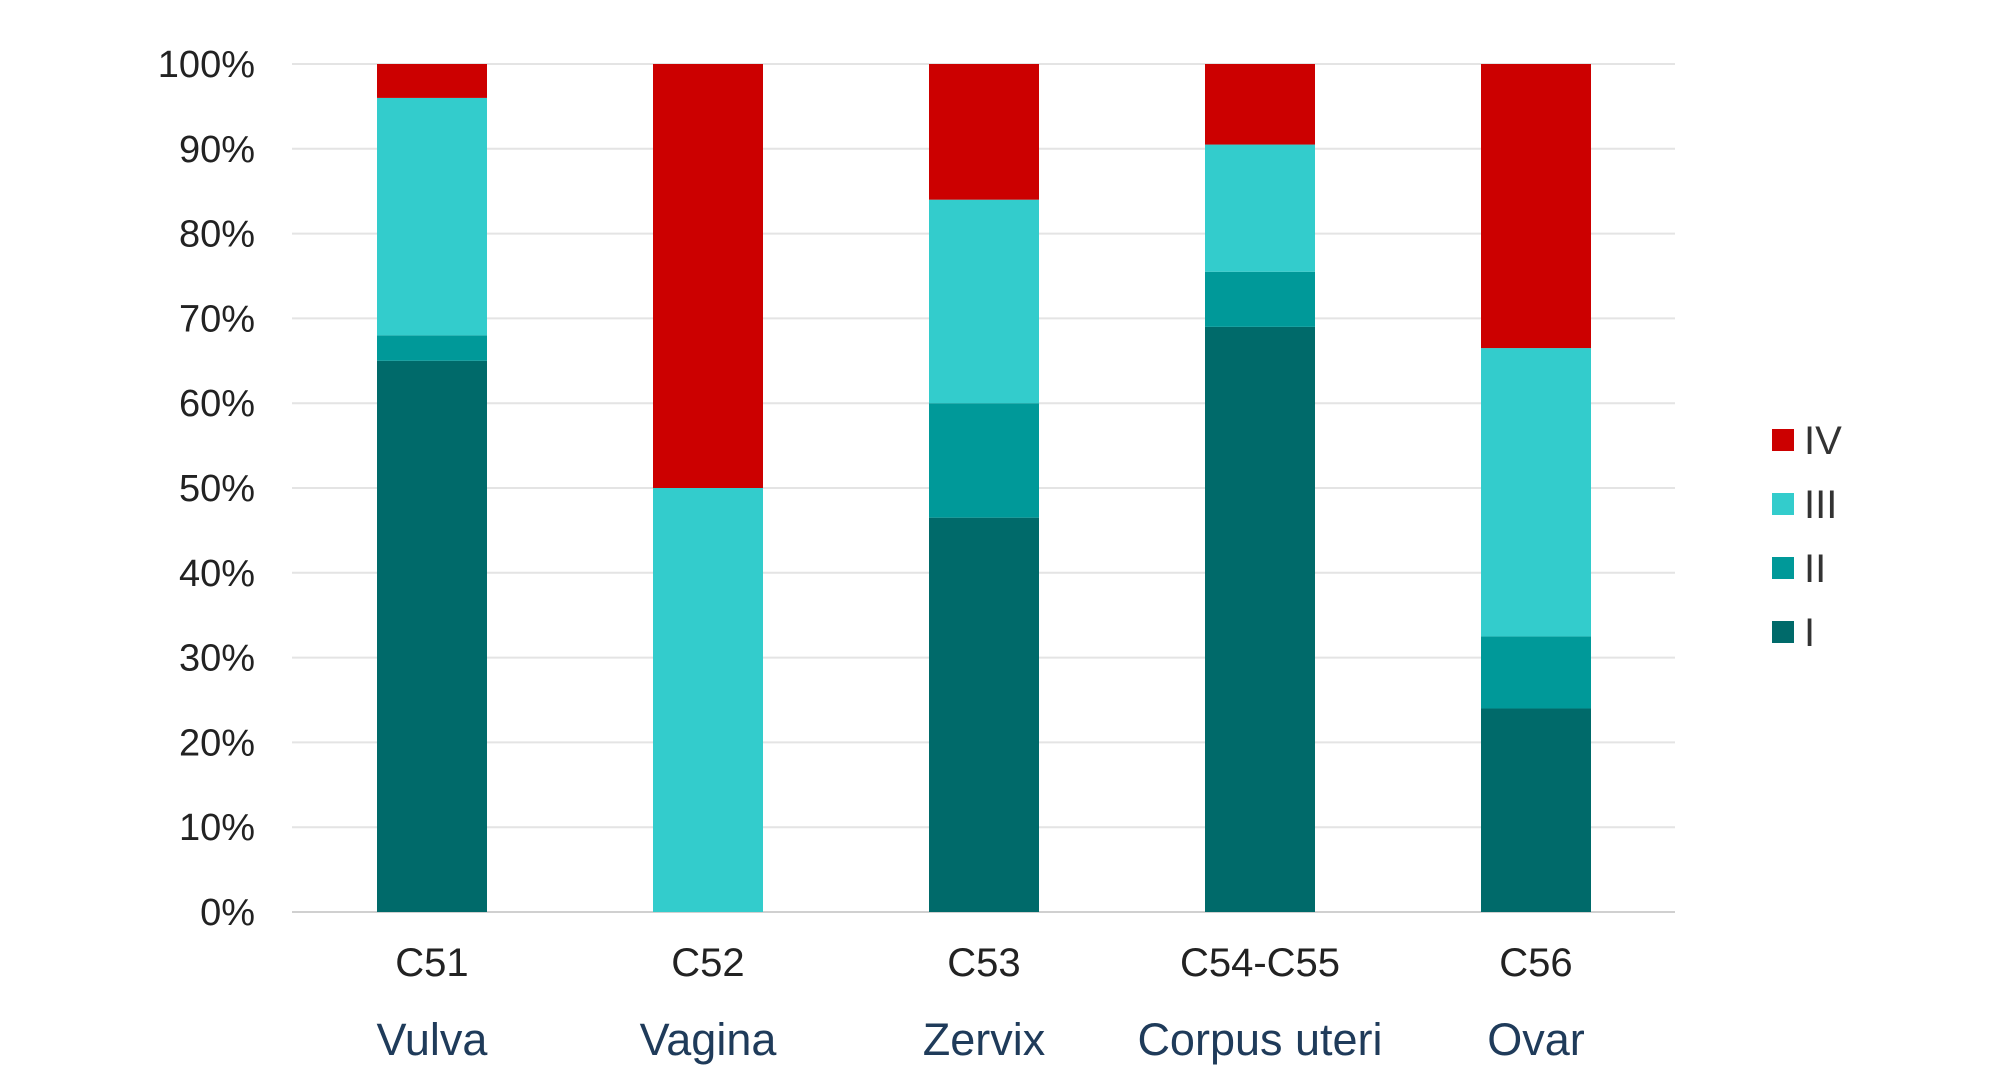 The width and height of the screenshot is (2000, 1092). What do you see at coordinates (1536, 810) in the screenshot?
I see `bar-segment-c56-i` at bounding box center [1536, 810].